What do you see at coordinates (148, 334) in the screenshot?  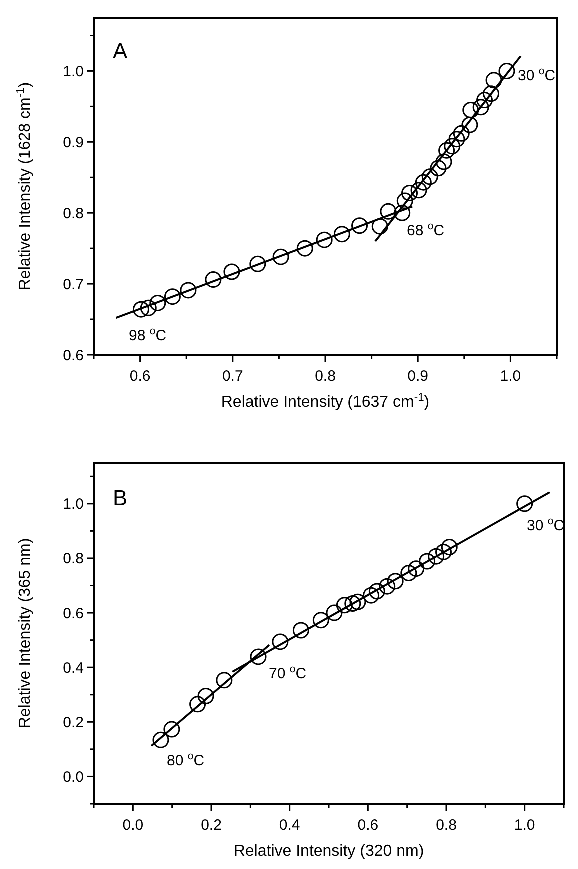 I see `annotation: 98 $^{o}$C` at bounding box center [148, 334].